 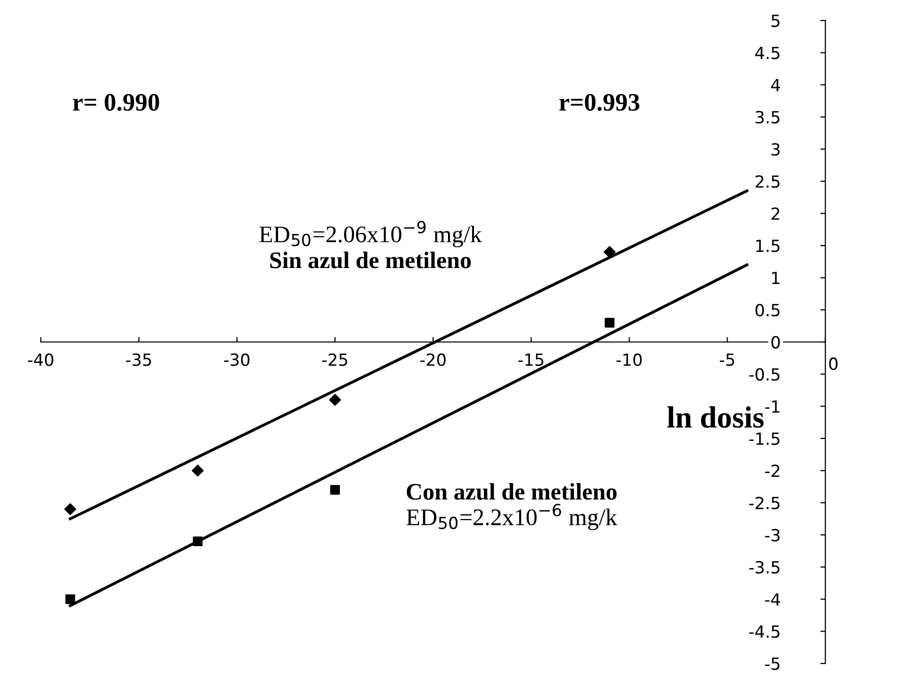 What do you see at coordinates (237, 359) in the screenshot?
I see `x-tick-label: -30` at bounding box center [237, 359].